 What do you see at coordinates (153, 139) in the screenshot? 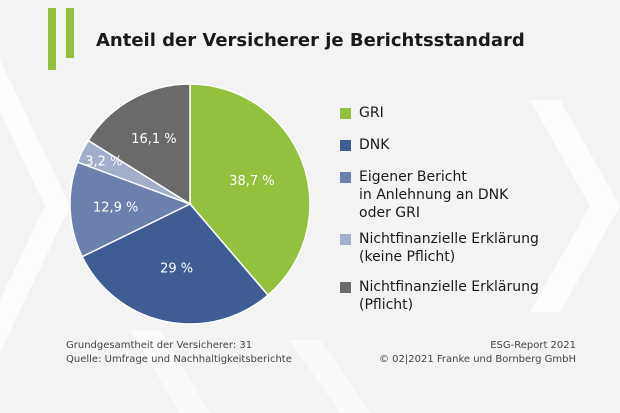
I see `slice-label-nichtfinanzielle-erkl-rung-pflicht: 16,1 %` at bounding box center [153, 139].